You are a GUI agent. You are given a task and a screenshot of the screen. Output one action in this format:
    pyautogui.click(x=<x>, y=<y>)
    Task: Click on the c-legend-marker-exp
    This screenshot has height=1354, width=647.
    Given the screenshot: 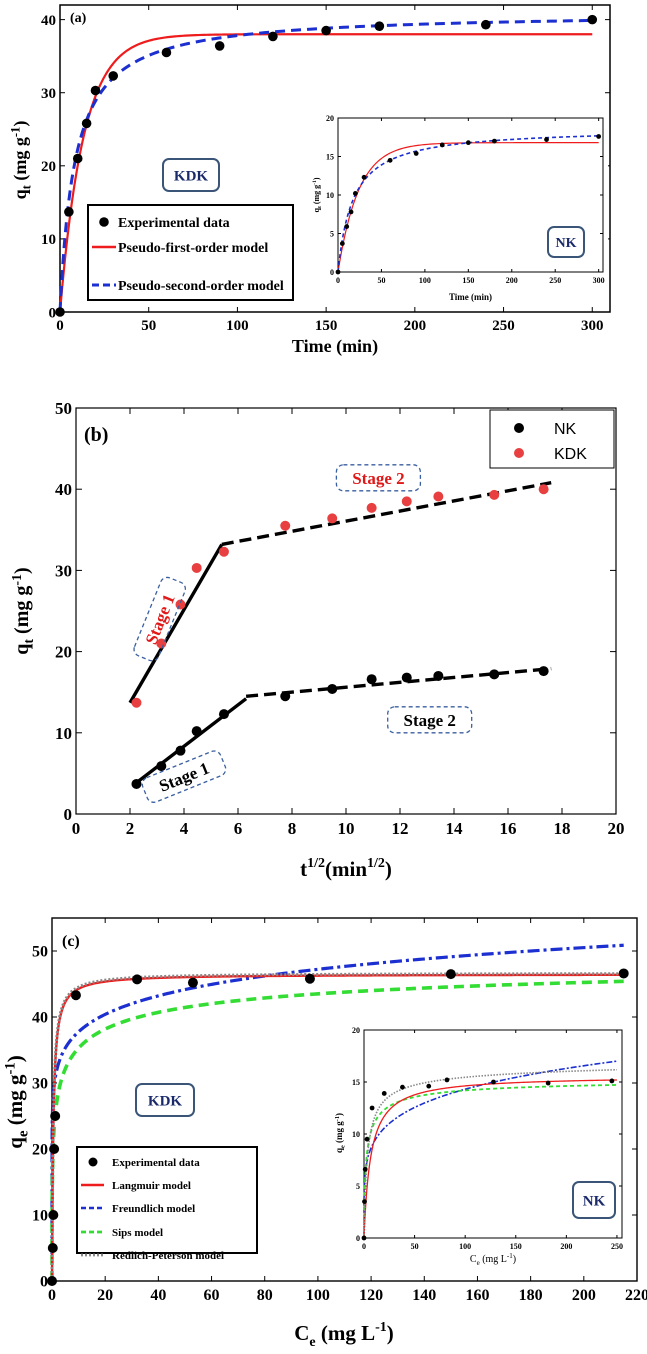 What is the action you would take?
    pyautogui.click(x=93, y=1162)
    